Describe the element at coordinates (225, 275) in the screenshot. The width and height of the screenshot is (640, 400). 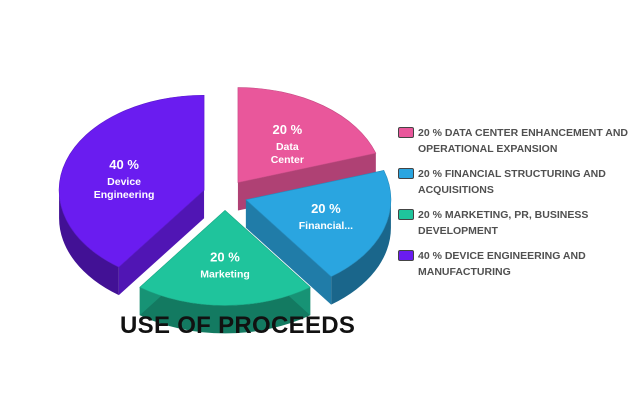
I see `slice-name-label: Marketing` at that location.